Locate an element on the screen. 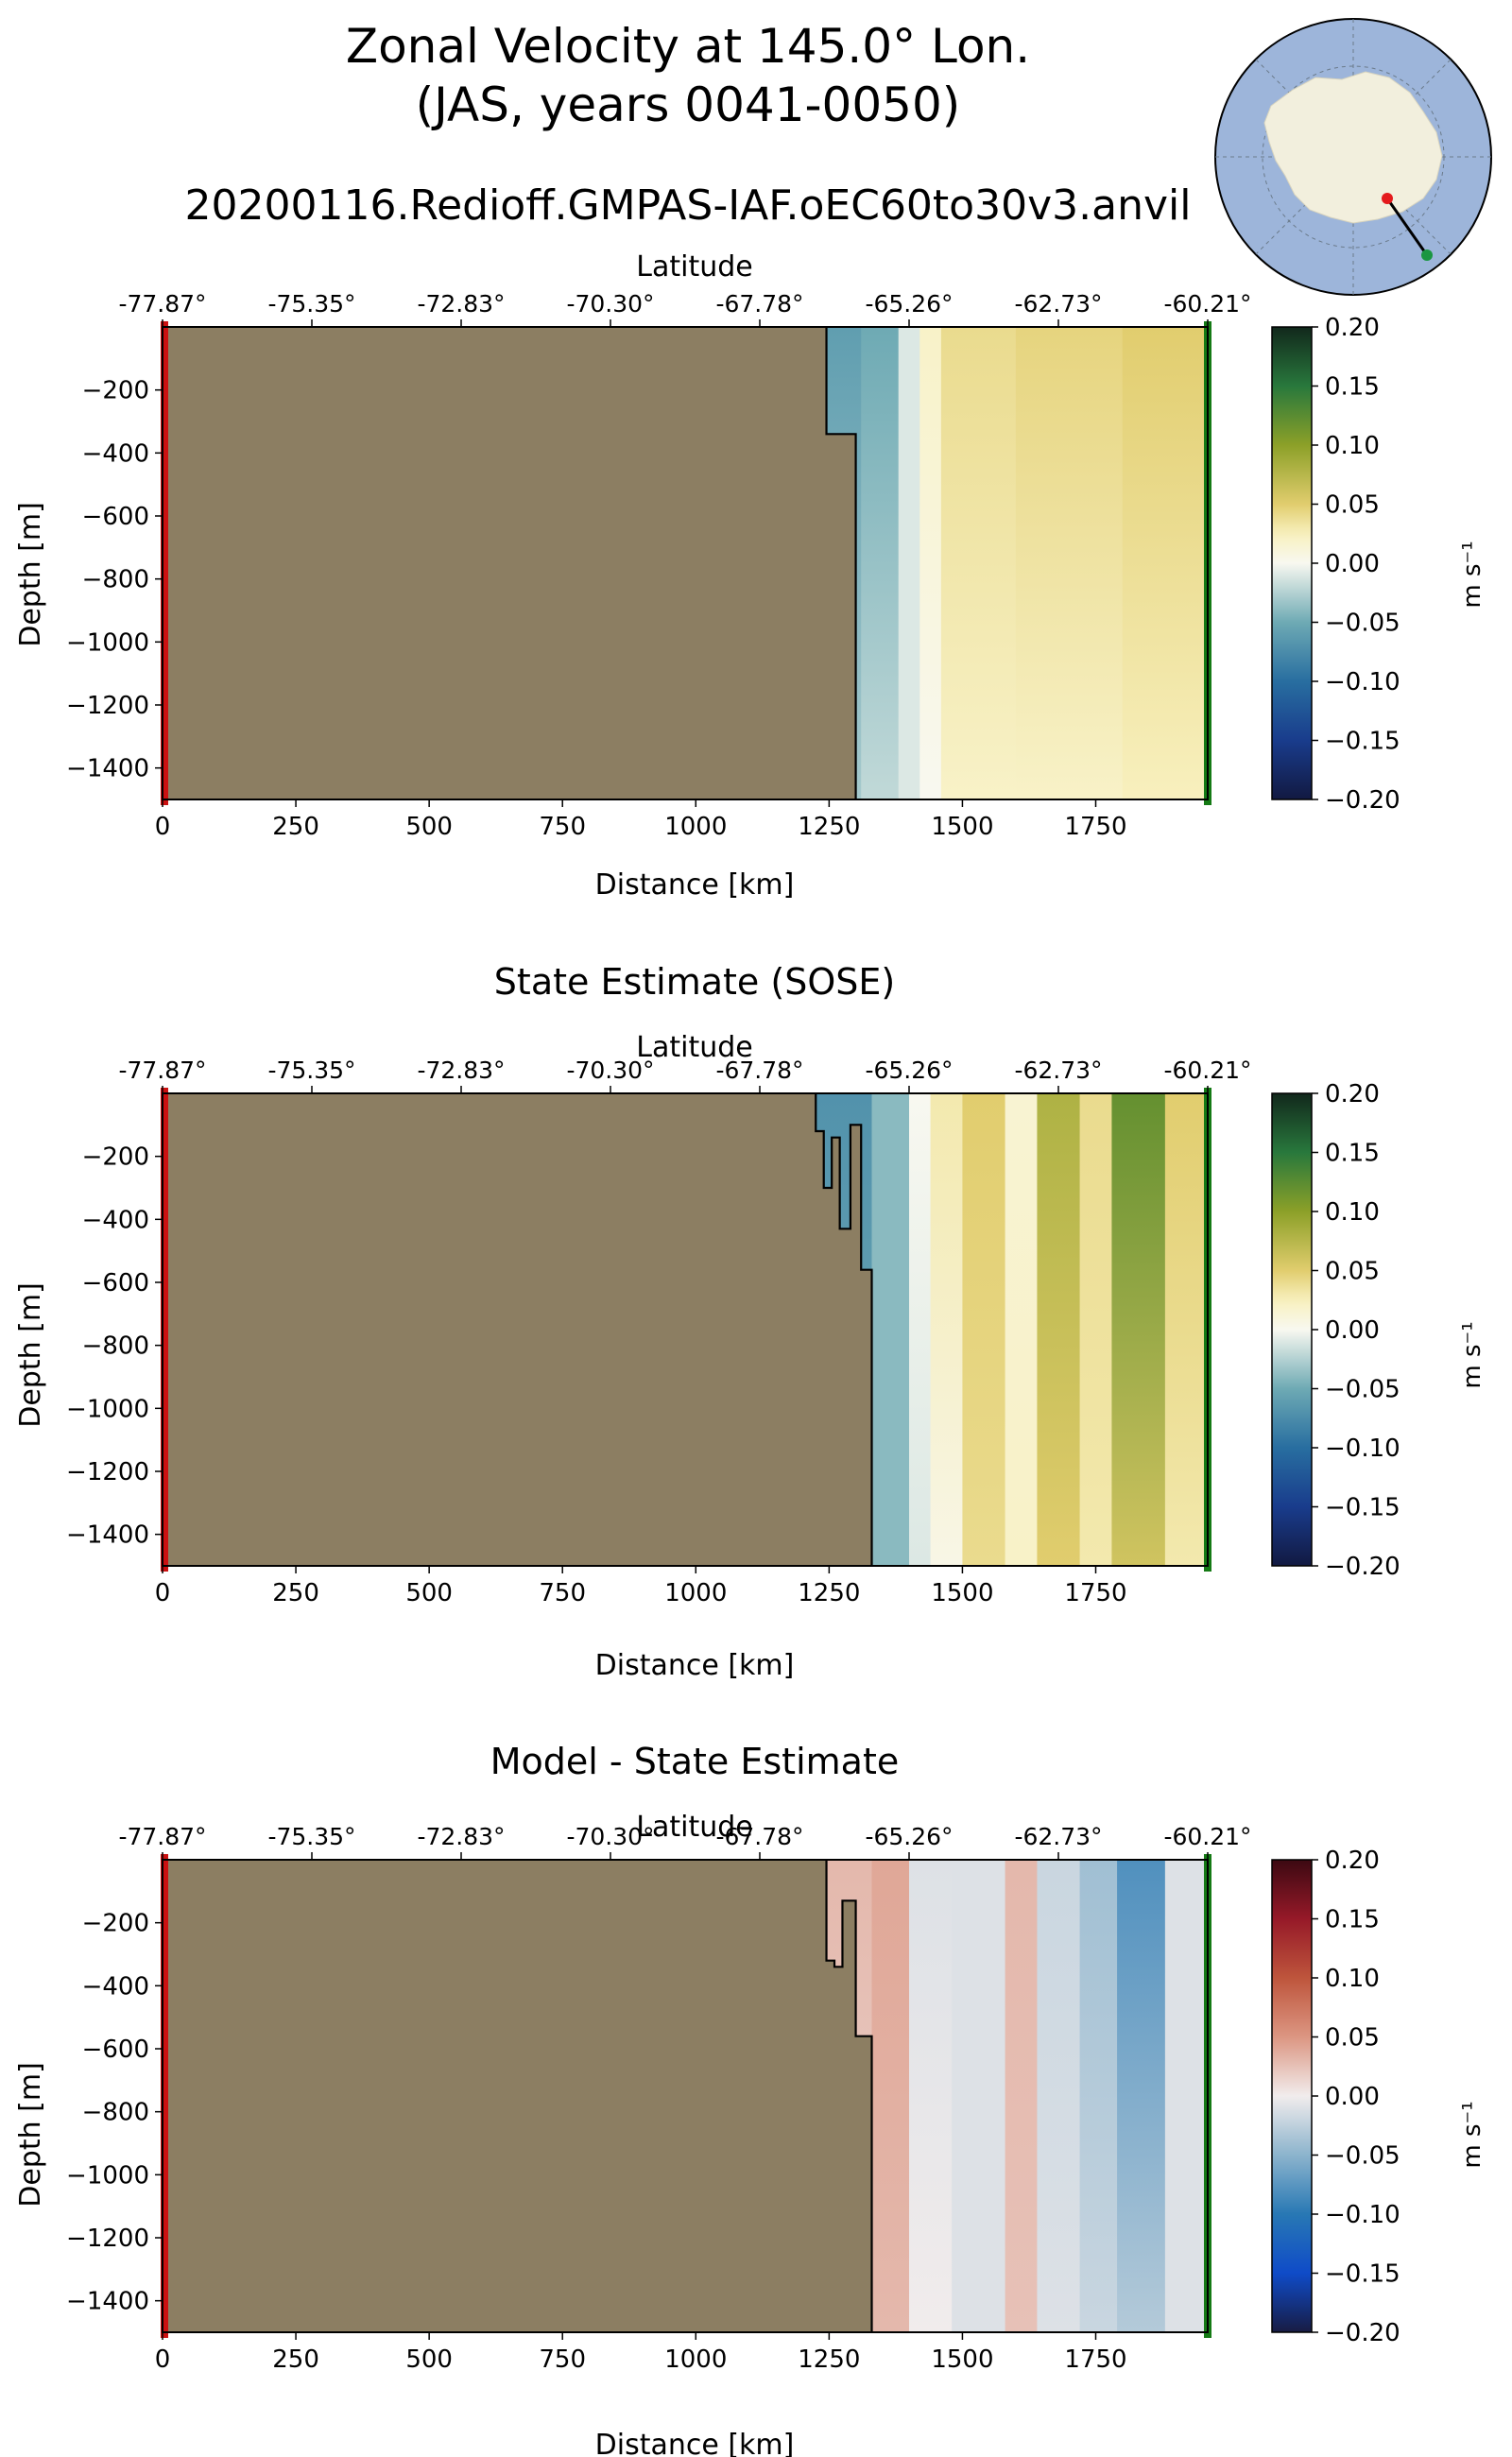 This screenshot has width=1512, height=2457. antarctic-polar-map-icon is located at coordinates (1353, 157).